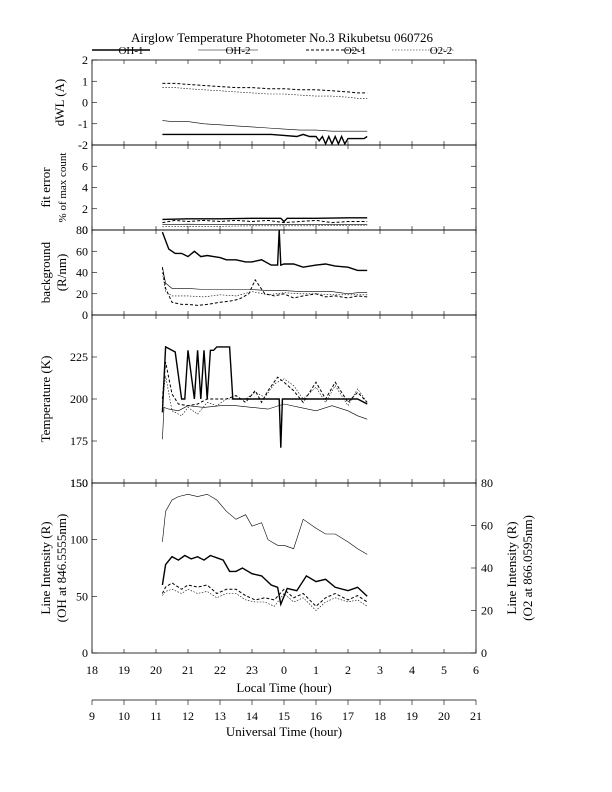  What do you see at coordinates (45, 399) in the screenshot?
I see `y-axis-label: Temperature (K)` at bounding box center [45, 399].